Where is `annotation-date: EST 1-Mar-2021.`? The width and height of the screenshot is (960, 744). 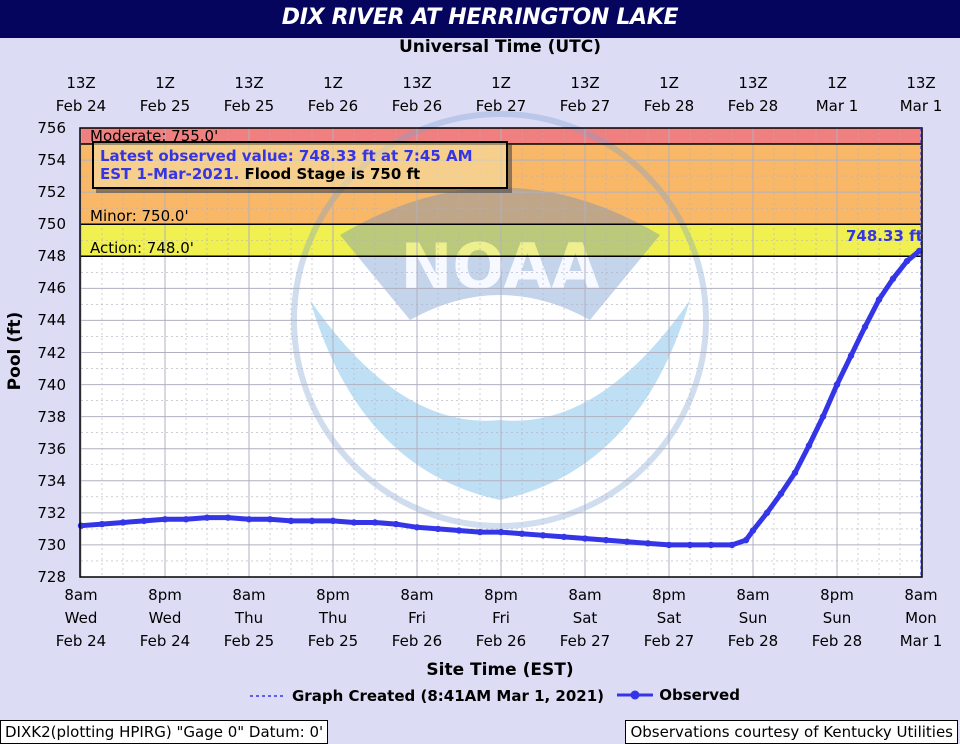 annotation-date: EST 1-Mar-2021. is located at coordinates (170, 174).